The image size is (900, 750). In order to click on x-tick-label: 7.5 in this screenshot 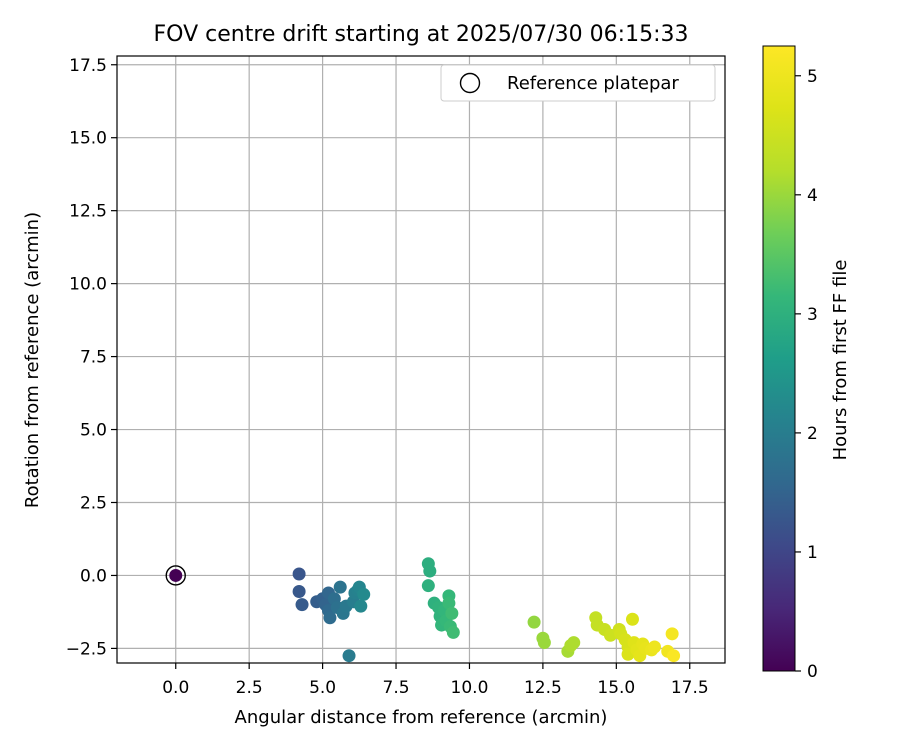, I will do `click(396, 688)`.